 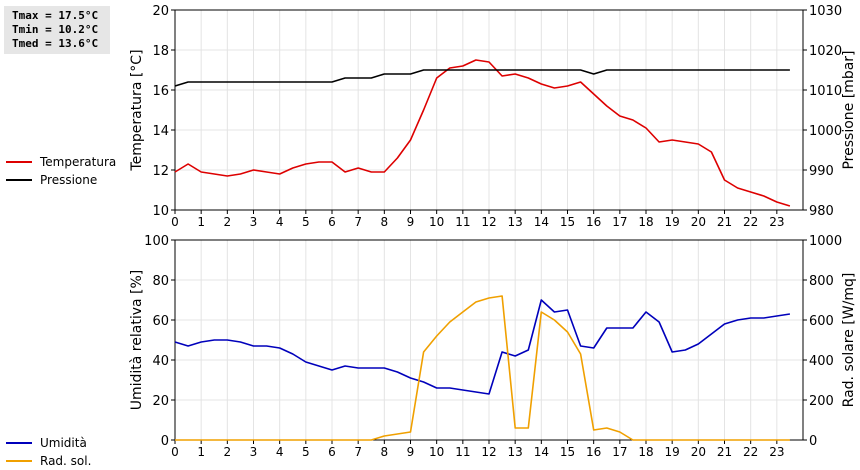 I want to click on y-tick-label: 10, so click(x=160, y=211).